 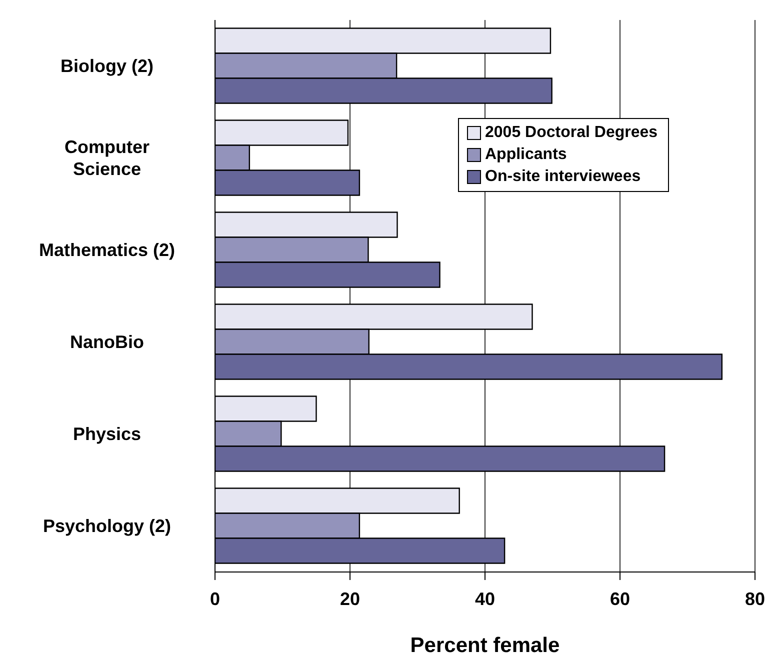 What do you see at coordinates (620, 598) in the screenshot?
I see `x-tick-label: 60` at bounding box center [620, 598].